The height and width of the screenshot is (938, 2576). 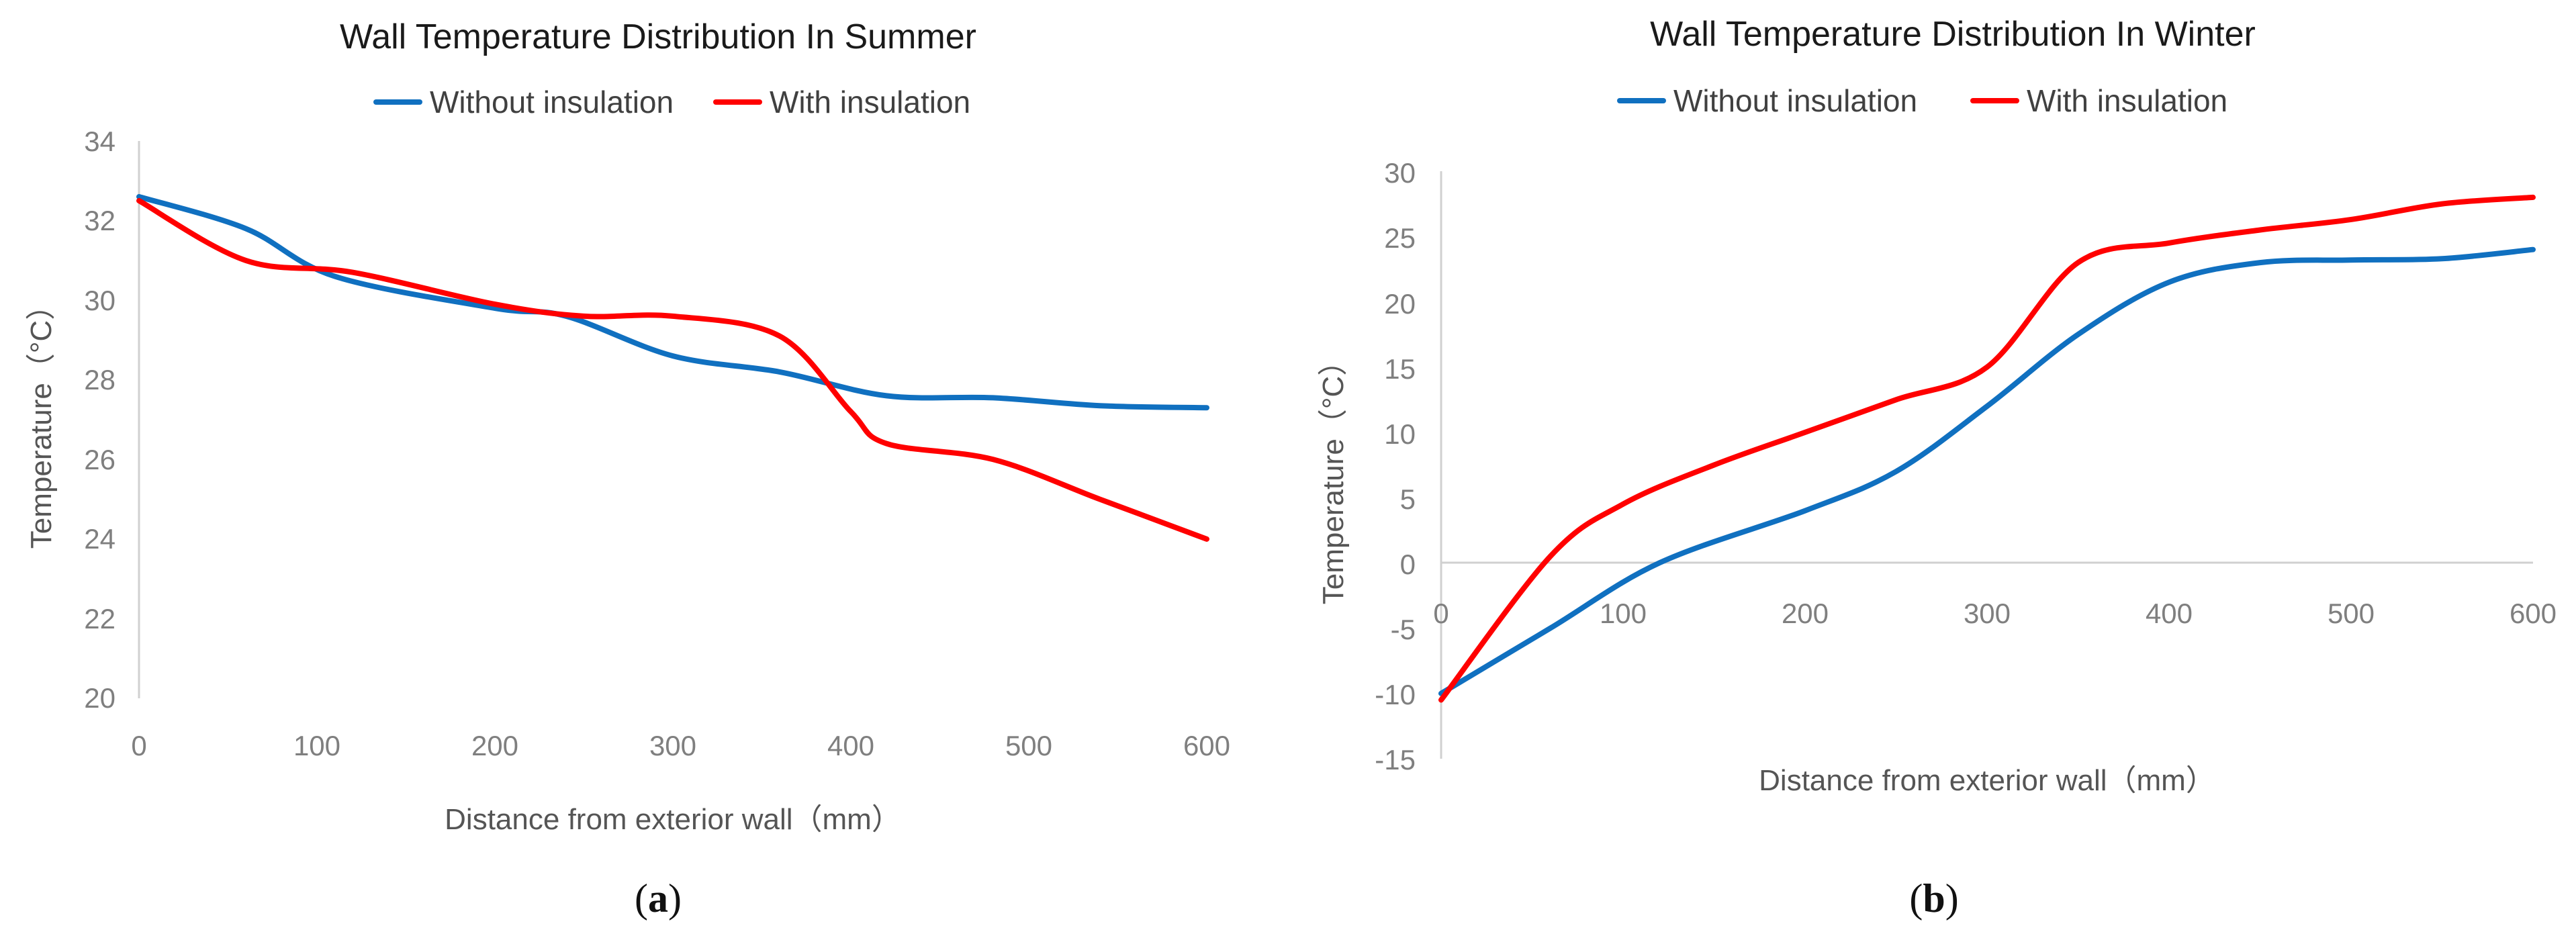 What do you see at coordinates (100, 619) in the screenshot?
I see `y-tick-label: 22` at bounding box center [100, 619].